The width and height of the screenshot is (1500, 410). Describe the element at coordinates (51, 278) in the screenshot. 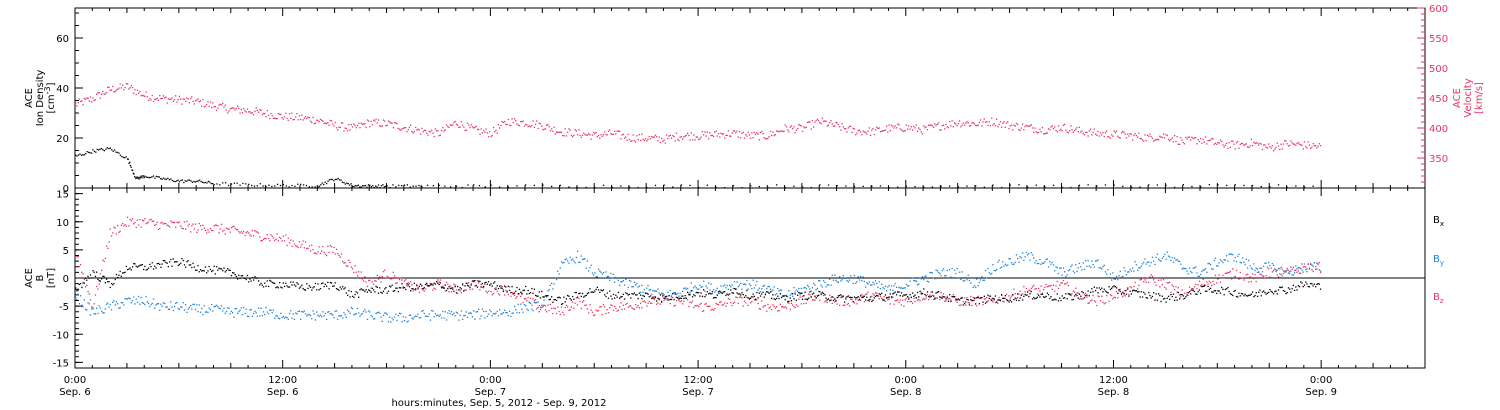

I see `bottom-left-label-line-3: [nT]` at that location.